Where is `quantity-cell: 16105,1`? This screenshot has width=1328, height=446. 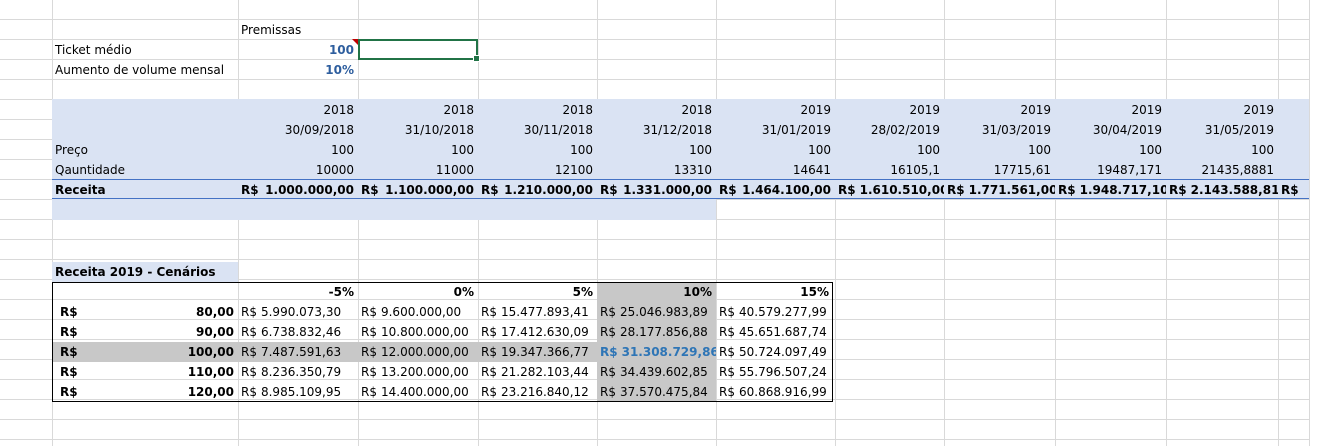 quantity-cell: 16105,1 is located at coordinates (915, 170).